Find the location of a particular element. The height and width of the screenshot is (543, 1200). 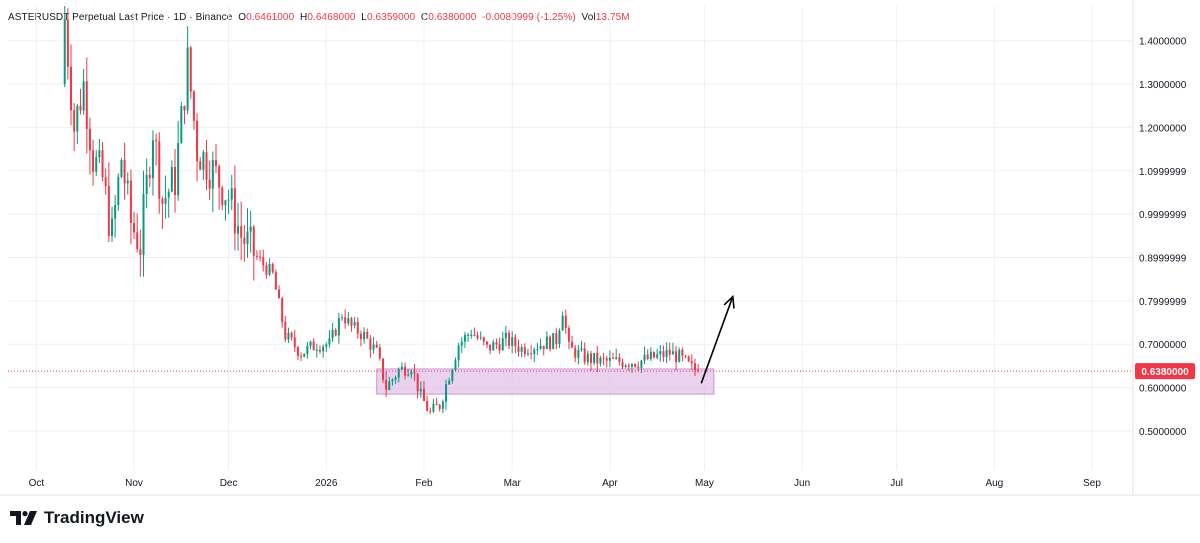

open-label: O is located at coordinates (242, 17).